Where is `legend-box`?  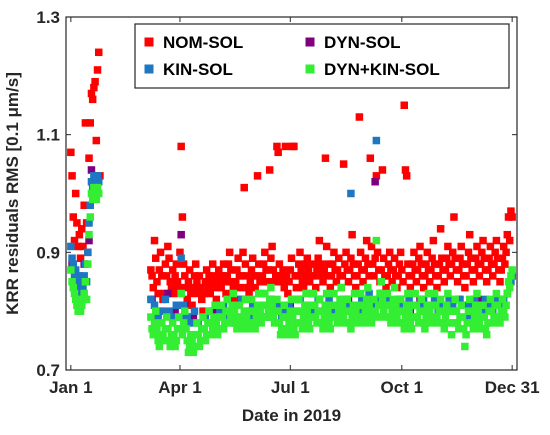 legend-box is located at coordinates (322, 56).